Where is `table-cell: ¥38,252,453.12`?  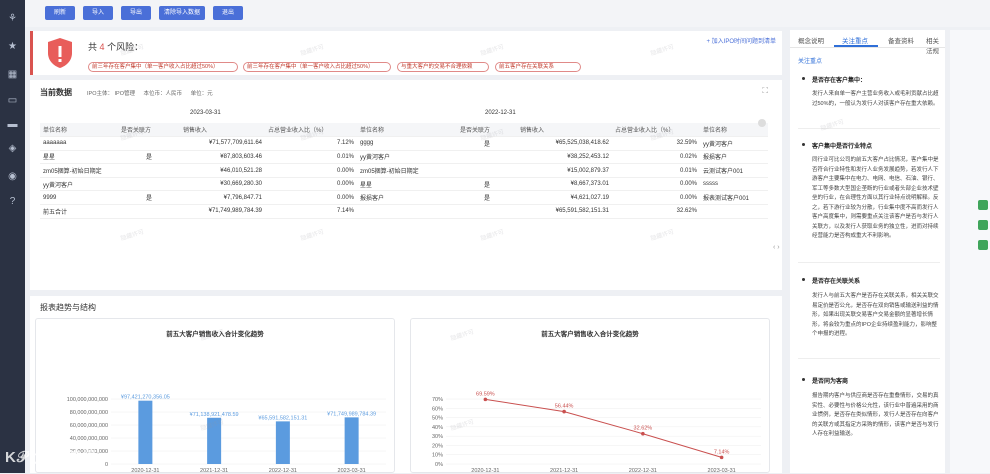
table-cell: ¥38,252,453.12 is located at coordinates (564, 157).